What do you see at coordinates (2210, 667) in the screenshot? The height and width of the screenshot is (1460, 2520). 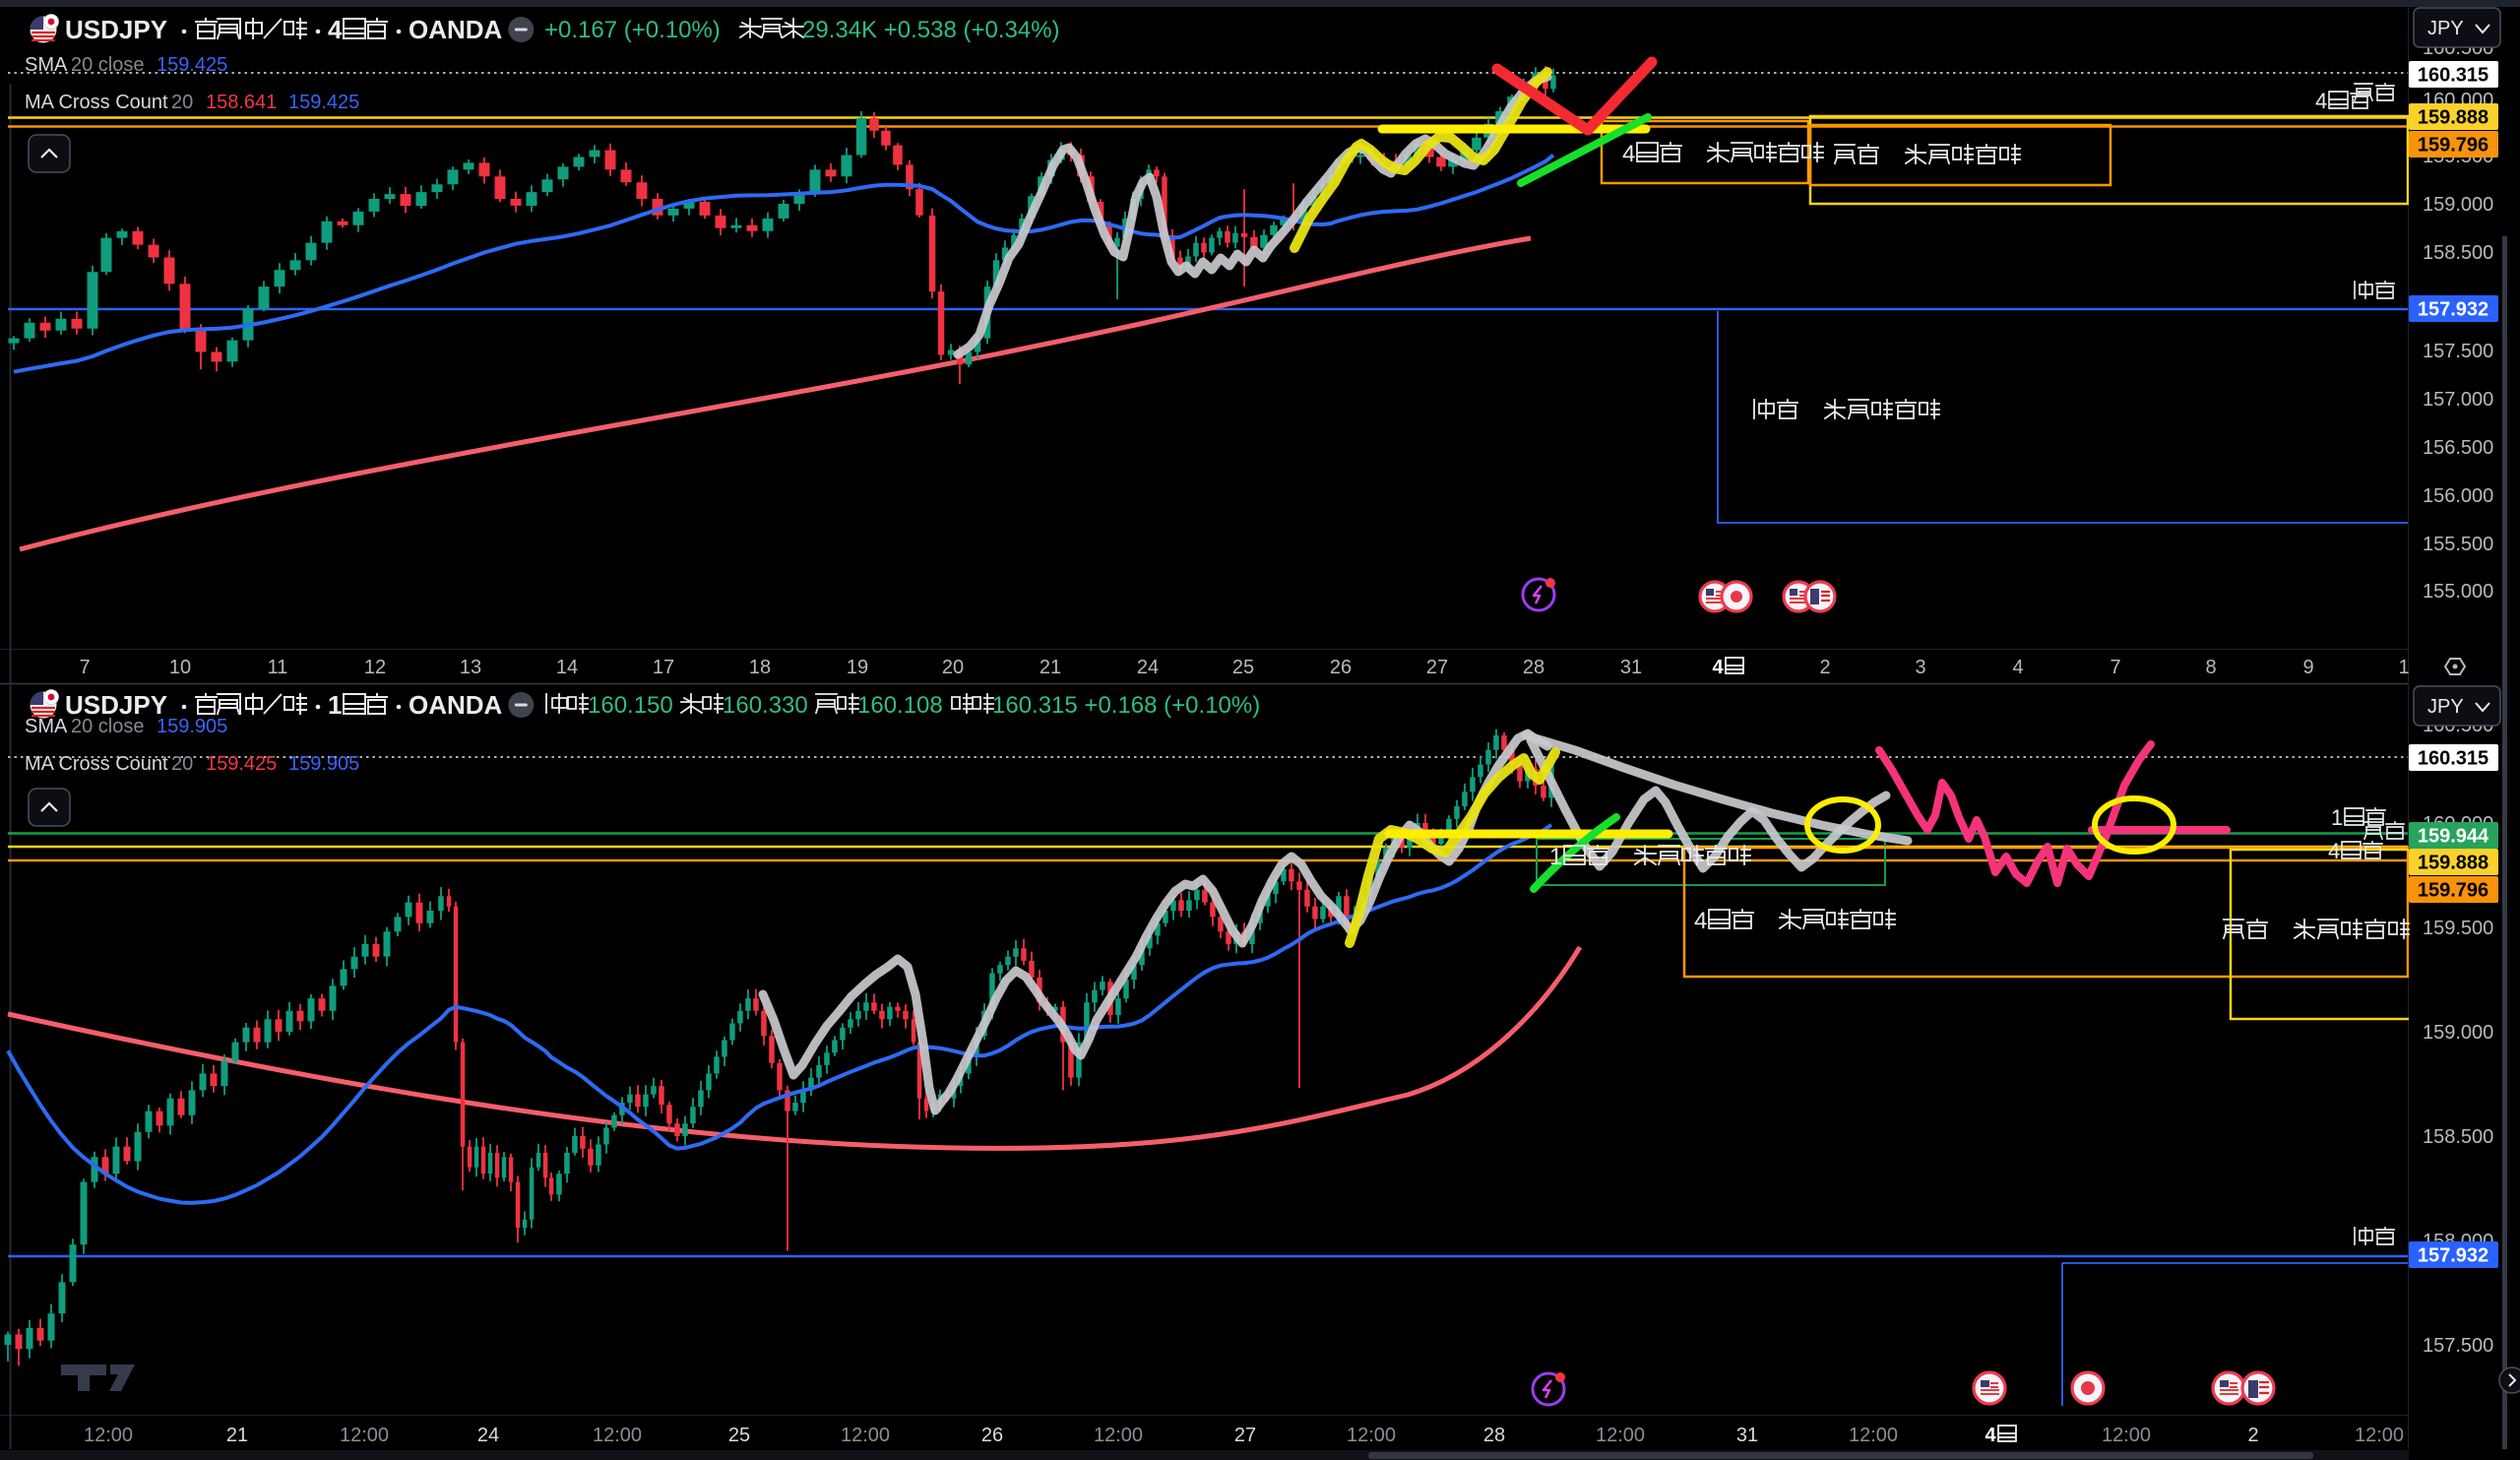 I see `svg-text: 8` at bounding box center [2210, 667].